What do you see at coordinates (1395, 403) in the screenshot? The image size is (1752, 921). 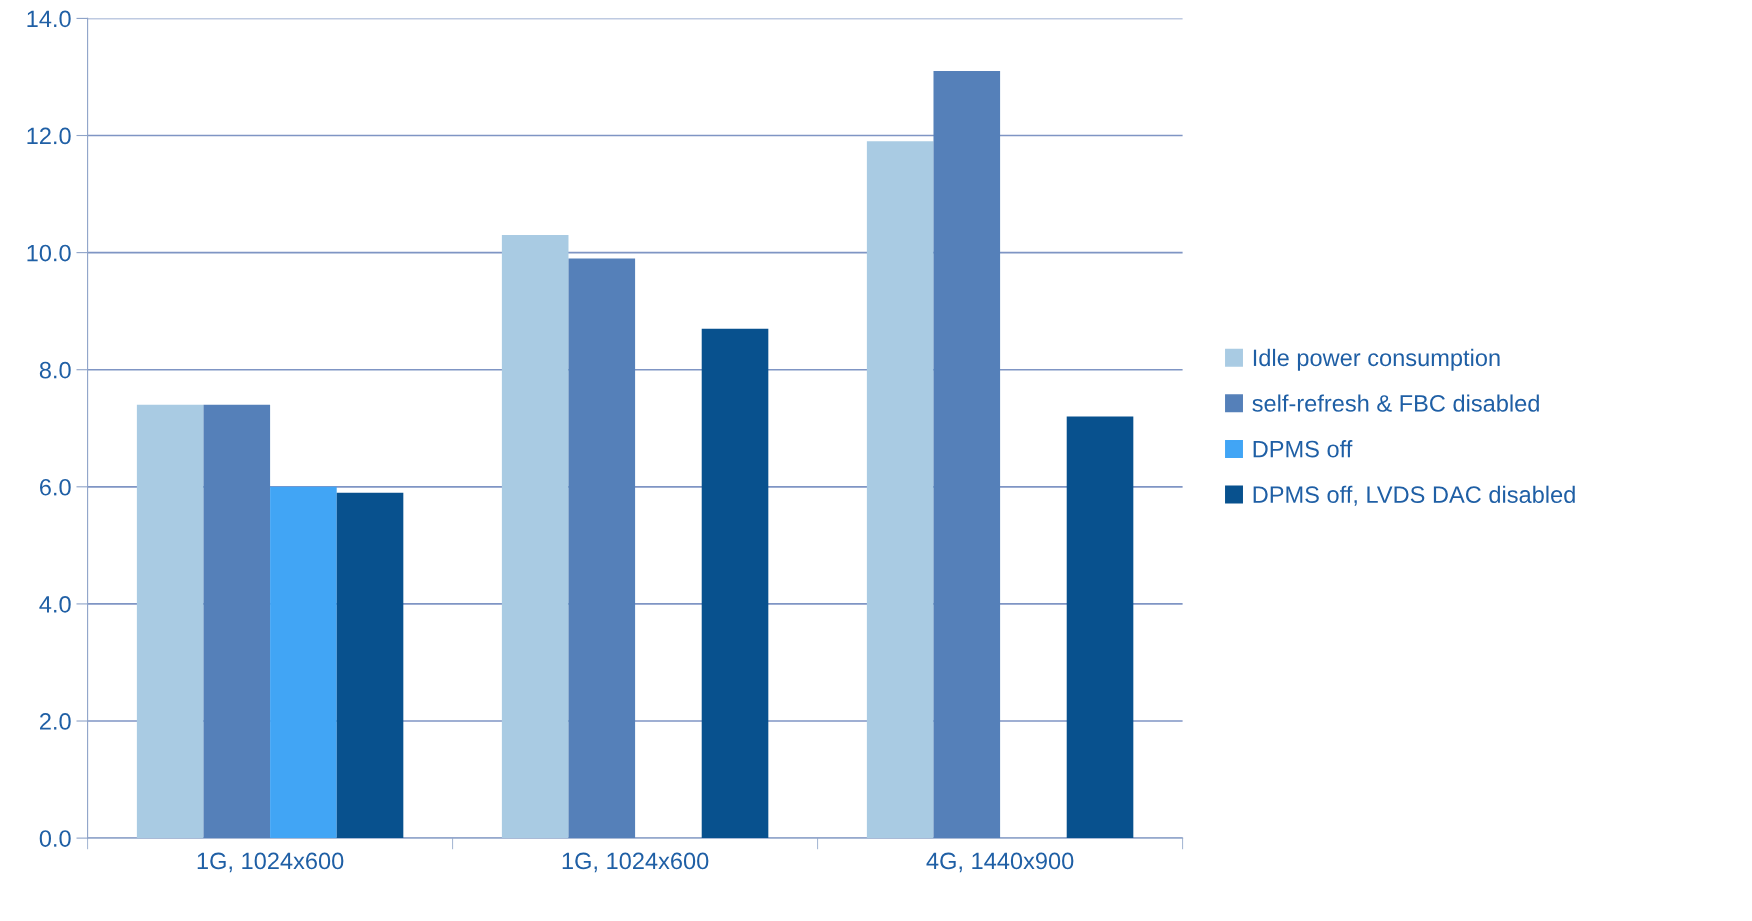 I see `legend-label: self-refresh & FBC disabled` at bounding box center [1395, 403].